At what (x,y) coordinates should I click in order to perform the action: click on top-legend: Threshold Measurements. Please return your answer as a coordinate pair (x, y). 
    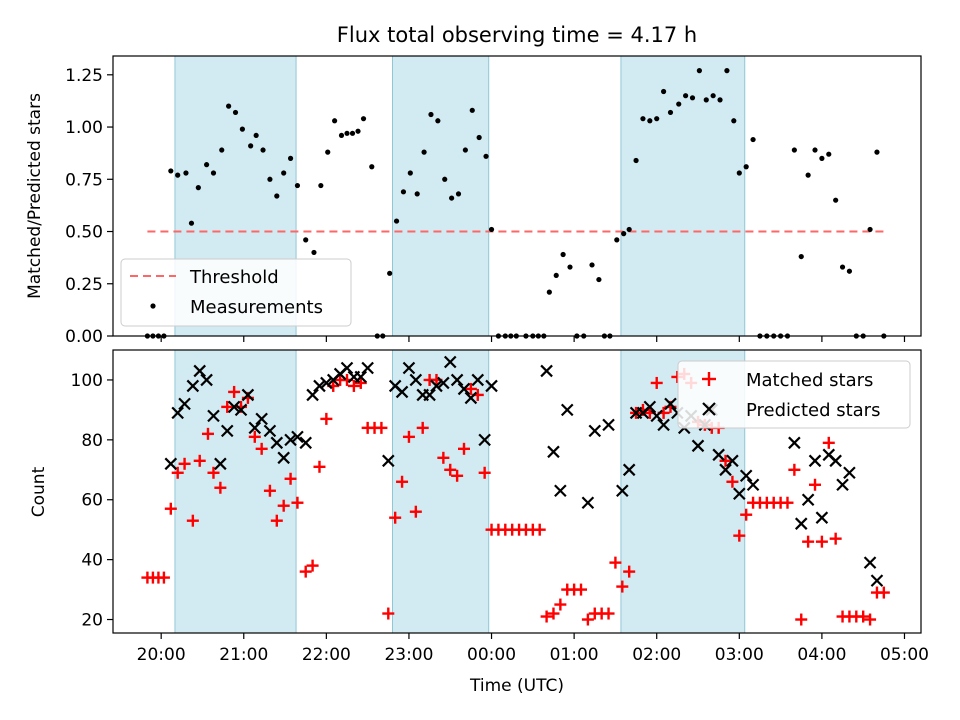
    Looking at the image, I should click on (236, 292).